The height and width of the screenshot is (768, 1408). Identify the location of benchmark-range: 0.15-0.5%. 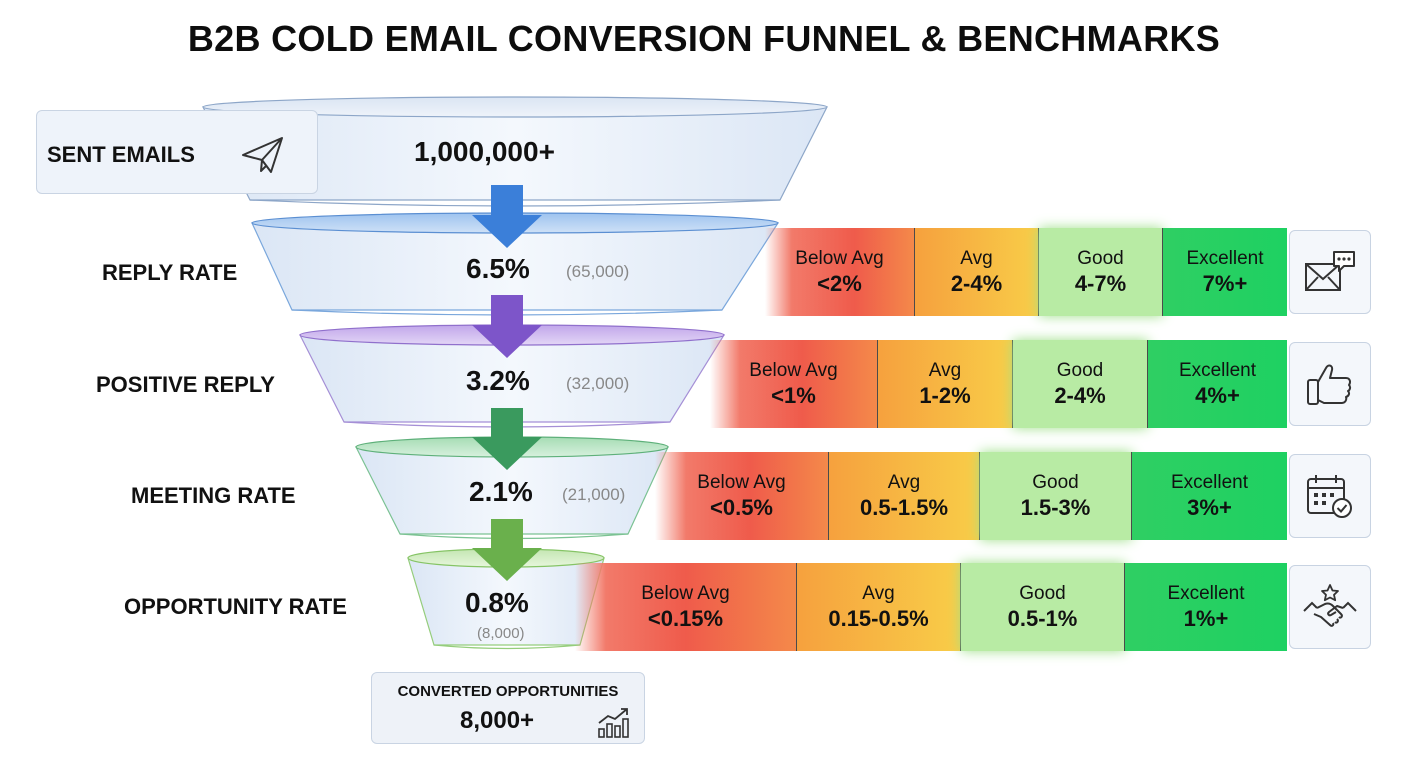
(878, 618).